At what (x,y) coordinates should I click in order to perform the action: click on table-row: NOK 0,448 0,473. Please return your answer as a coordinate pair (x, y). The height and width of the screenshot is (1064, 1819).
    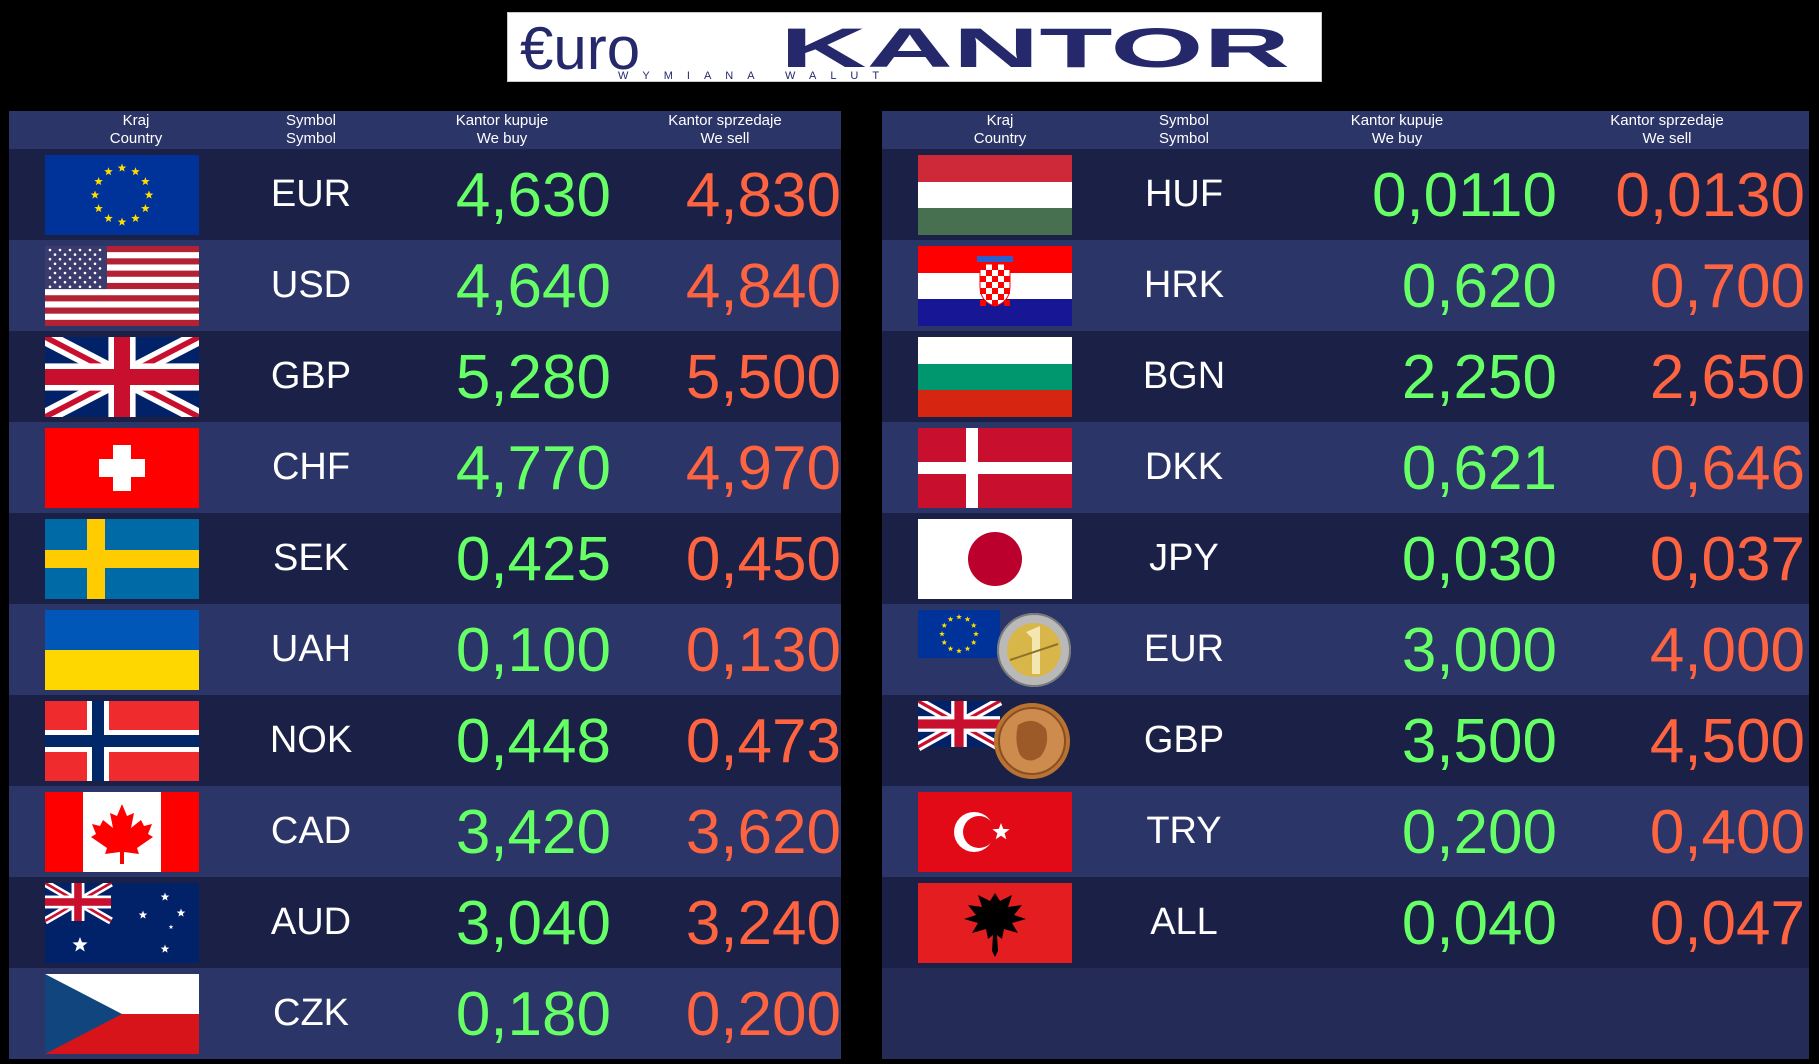
    Looking at the image, I should click on (425, 740).